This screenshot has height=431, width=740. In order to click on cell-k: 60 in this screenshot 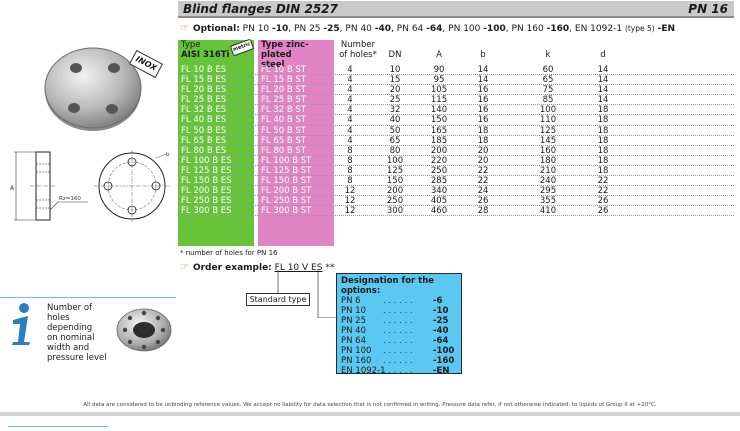, I will do `click(548, 70)`.